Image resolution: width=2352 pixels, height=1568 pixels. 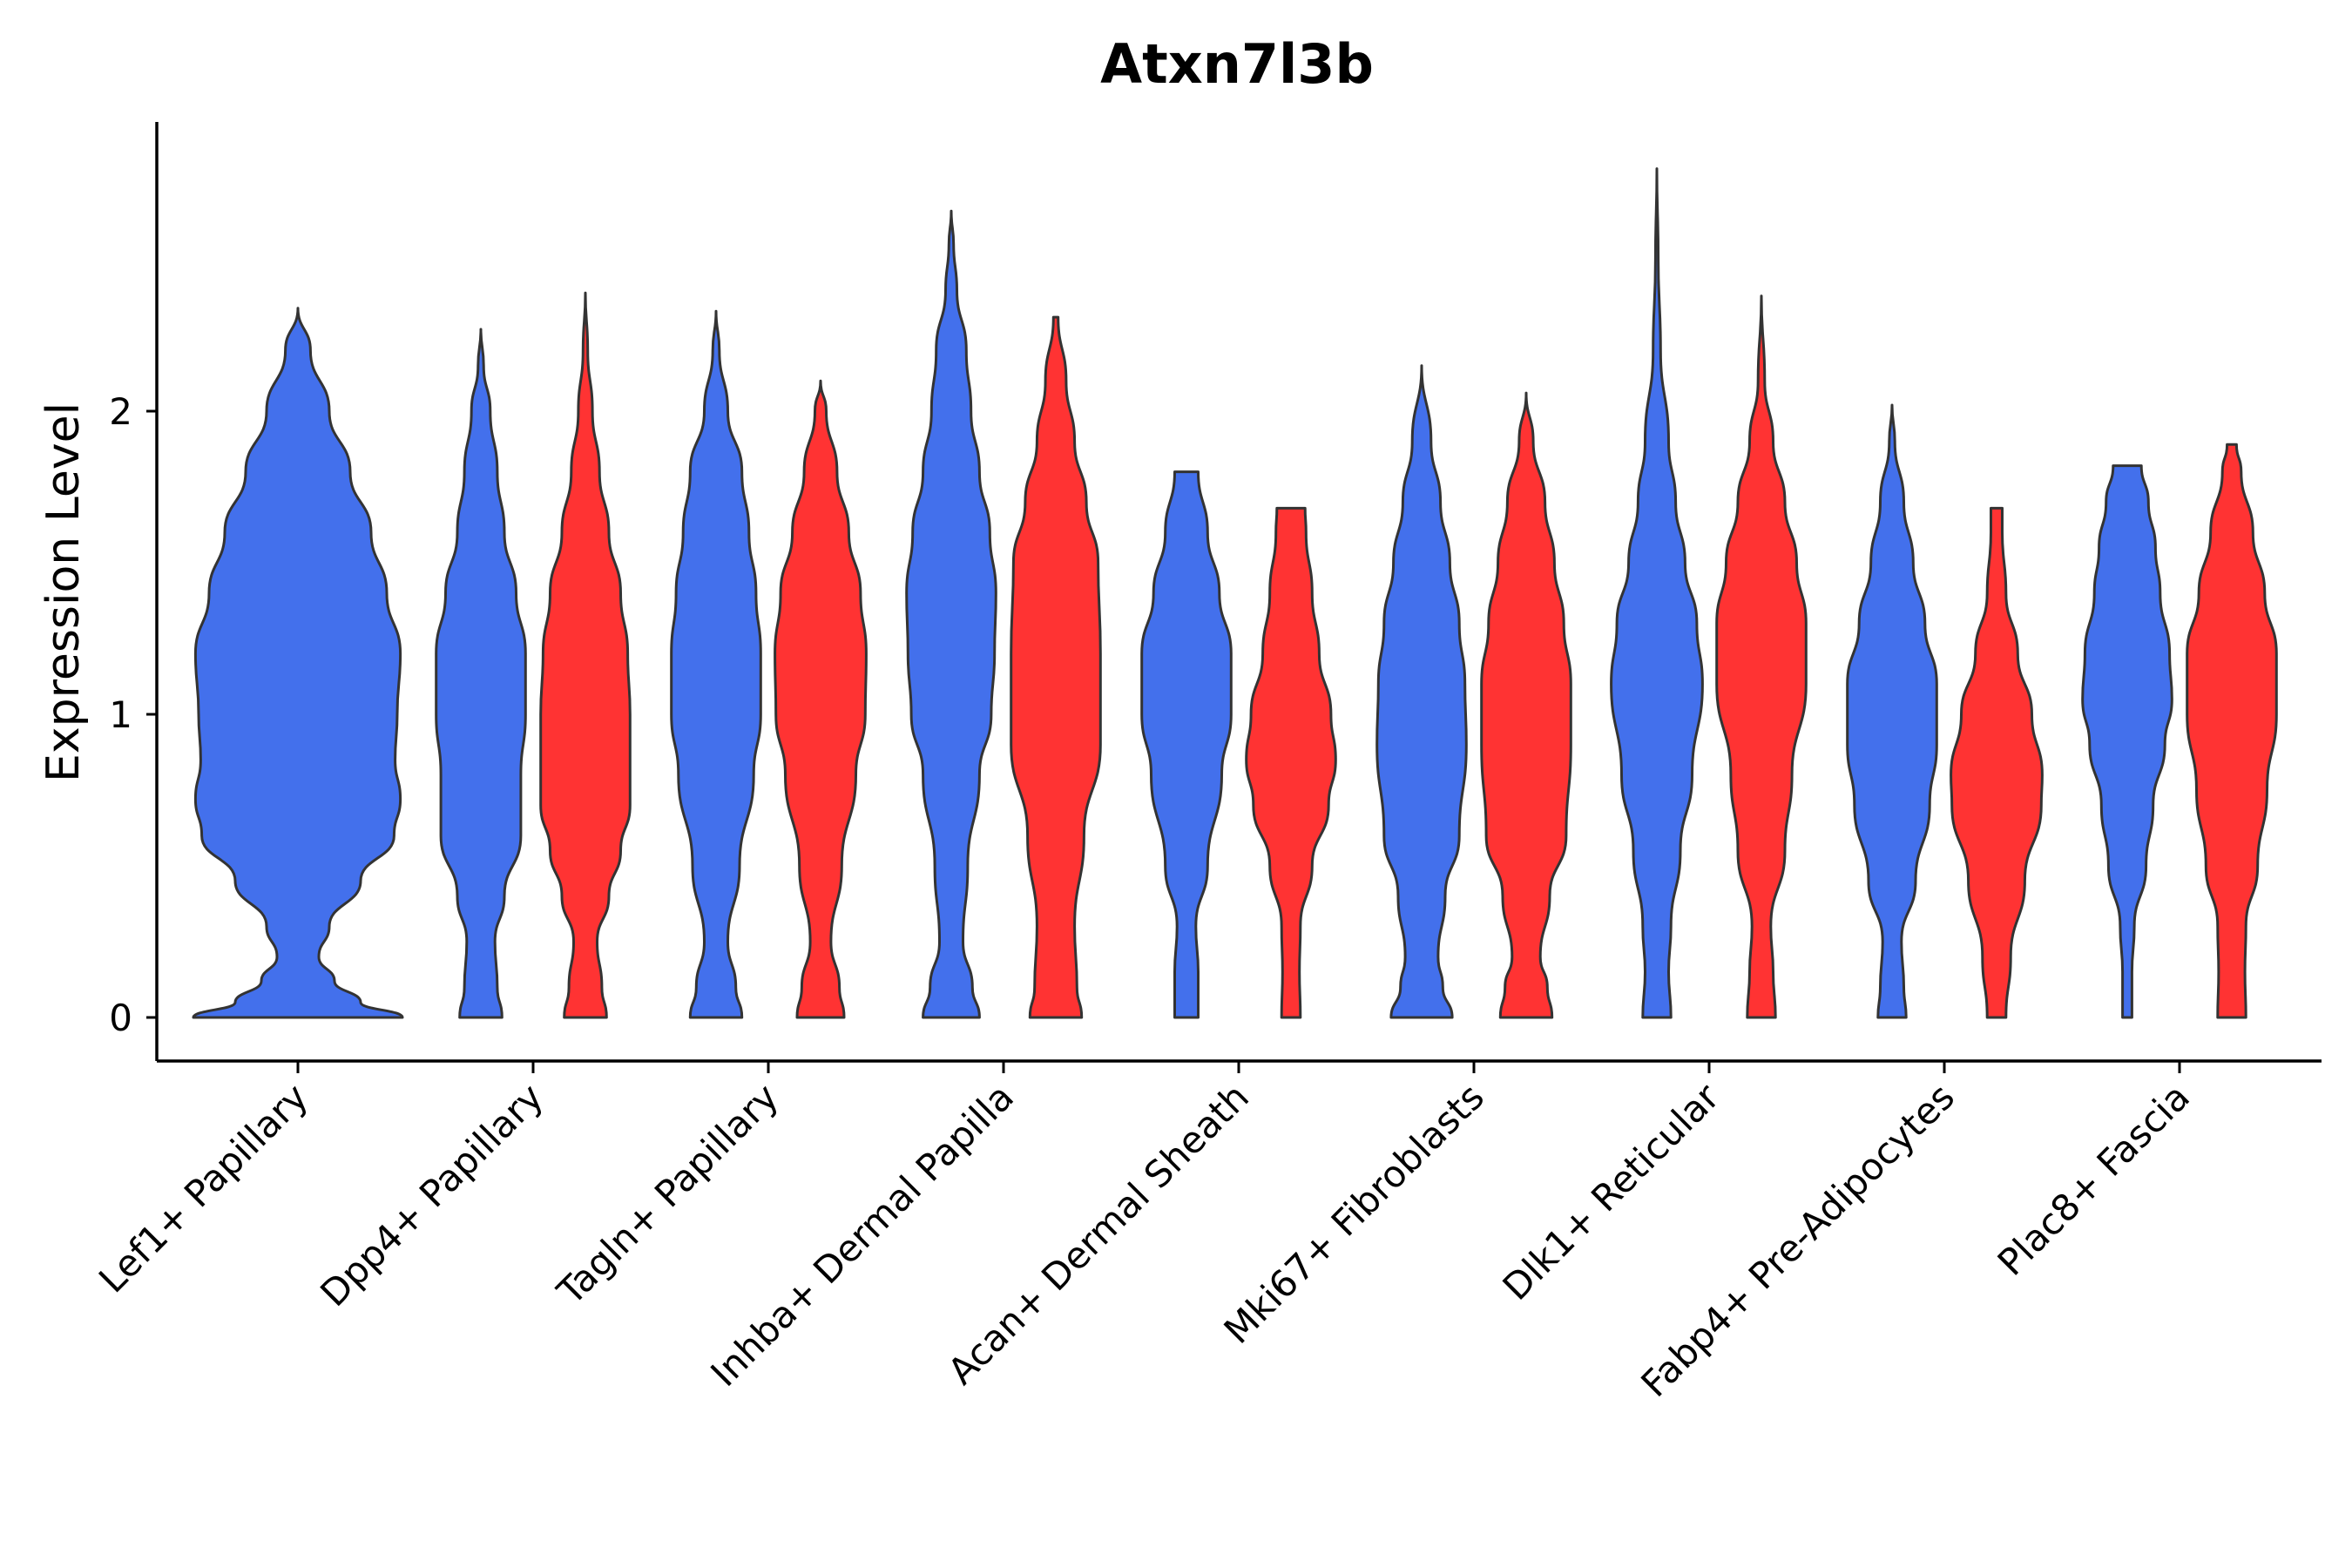 I want to click on violin-2-group1, so click(x=481, y=673).